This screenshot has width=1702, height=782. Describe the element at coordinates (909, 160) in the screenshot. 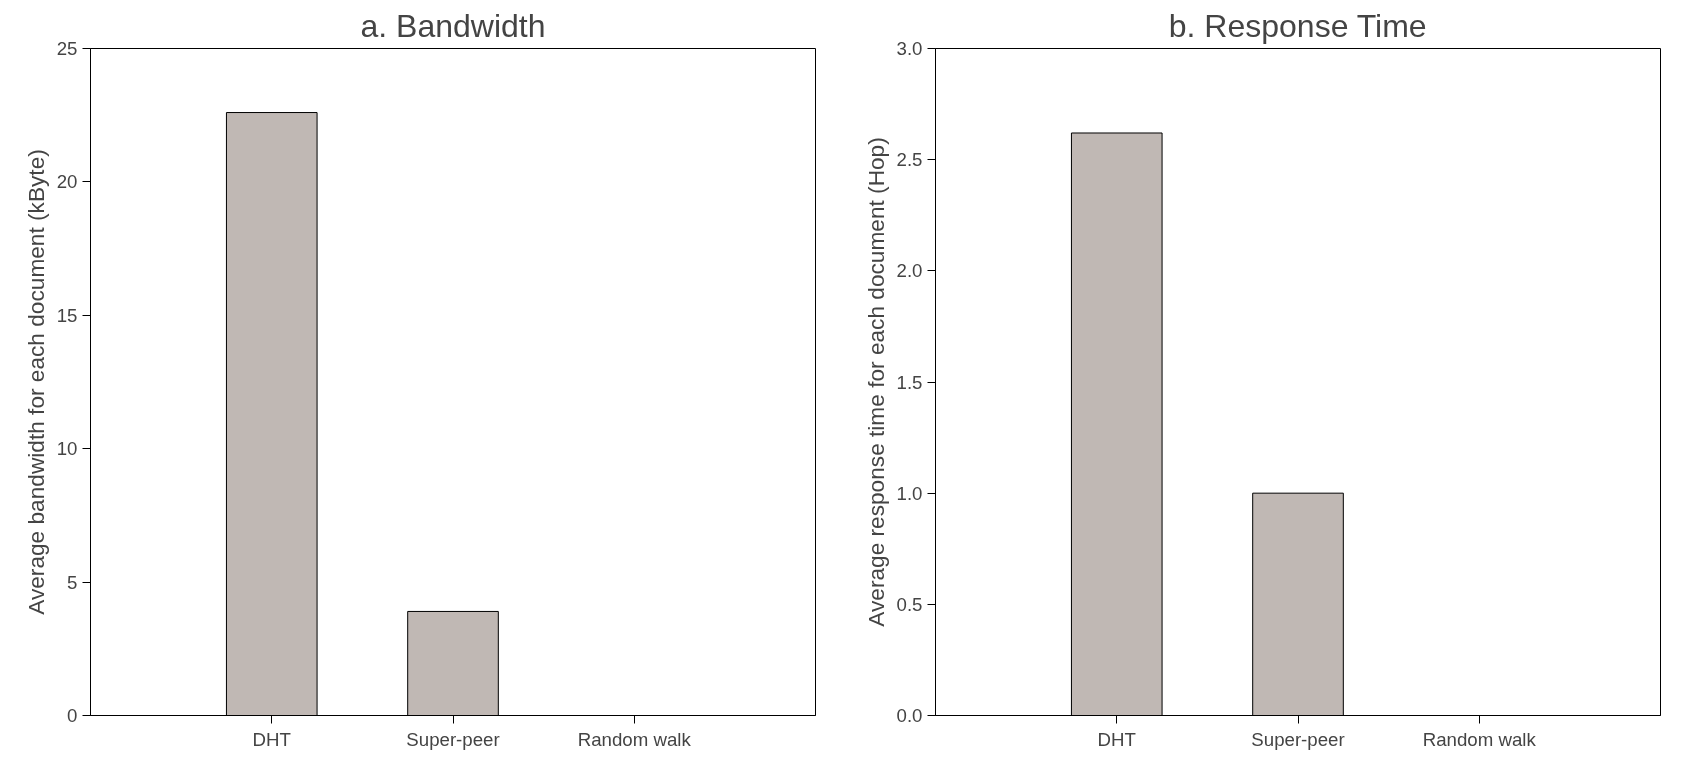

I see `y-tick-label: 2.5` at that location.